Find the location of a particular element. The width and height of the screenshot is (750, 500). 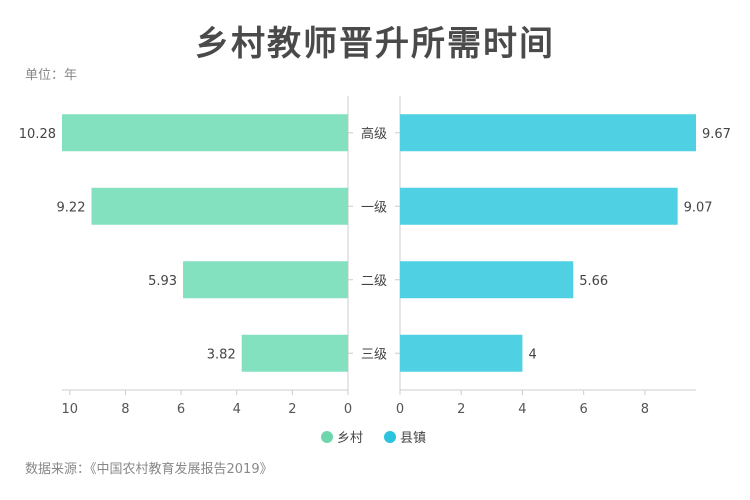

unit-label: 单位：年 is located at coordinates (51, 75).